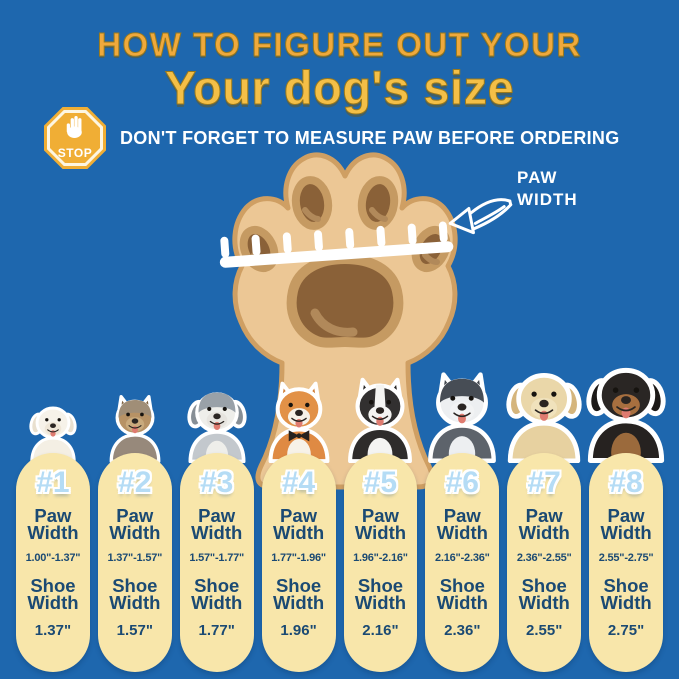 This screenshot has width=679, height=679. What do you see at coordinates (544, 558) in the screenshot?
I see `paw-width-range: 2.36"-2.55"` at bounding box center [544, 558].